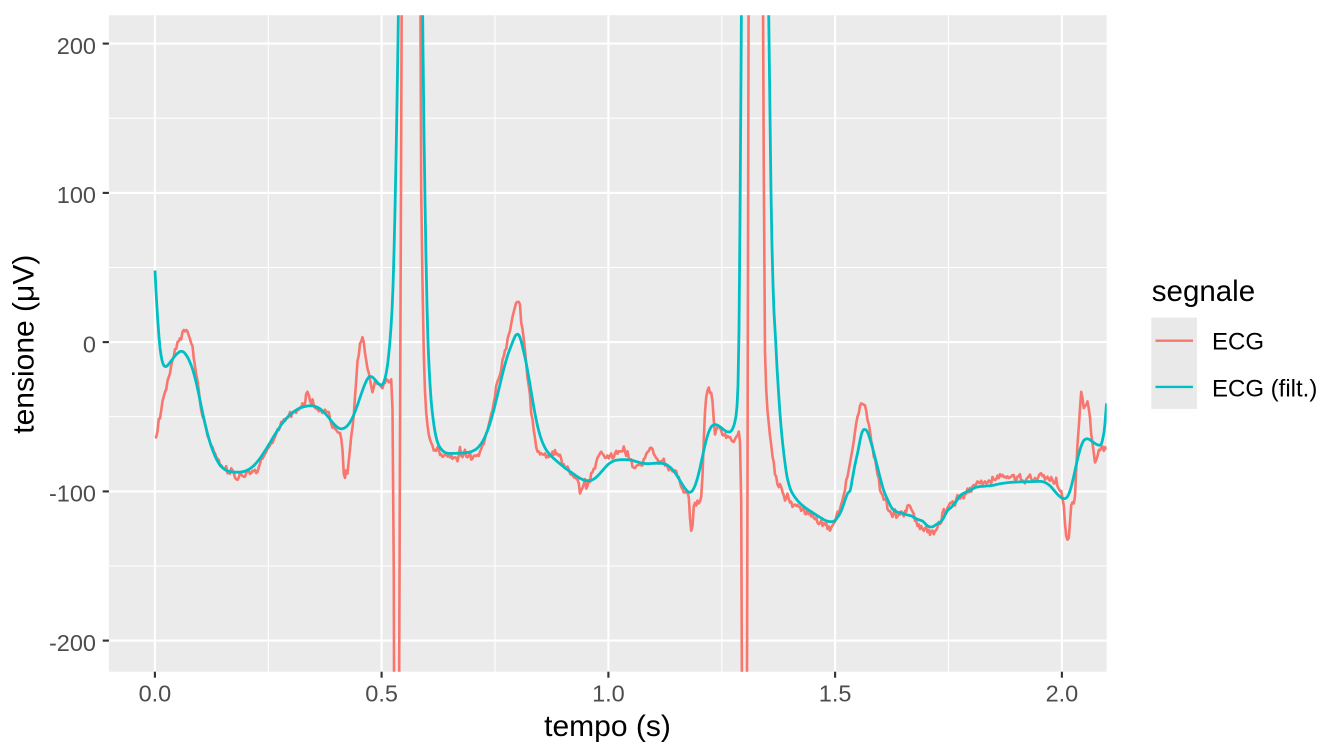 This screenshot has height=756, width=1344. I want to click on svg-text: ECG (filt.), so click(1264, 389).